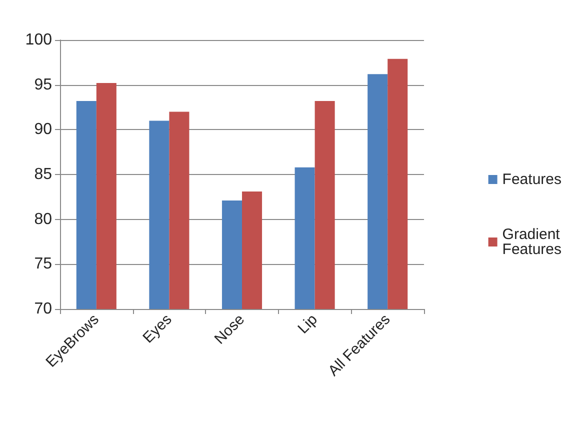  What do you see at coordinates (307, 324) in the screenshot?
I see `x-tick-label: Lip` at bounding box center [307, 324].